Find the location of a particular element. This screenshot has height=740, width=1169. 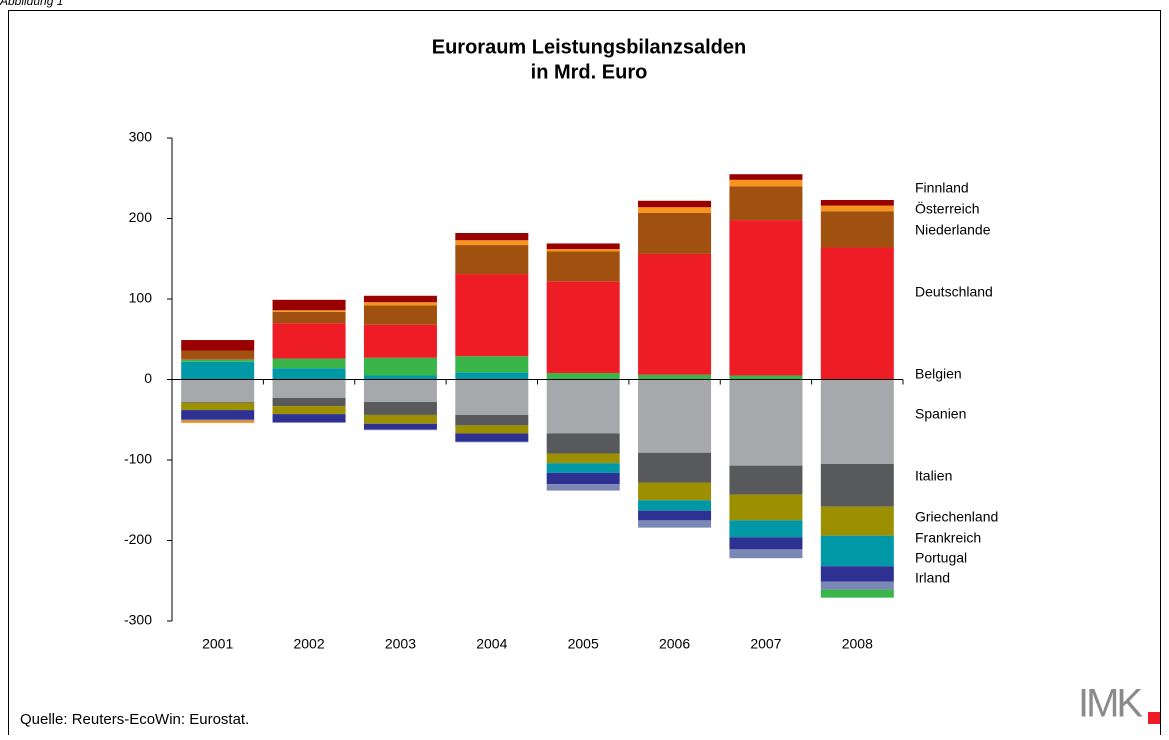

y-tick-label: -200 is located at coordinates (138, 539).